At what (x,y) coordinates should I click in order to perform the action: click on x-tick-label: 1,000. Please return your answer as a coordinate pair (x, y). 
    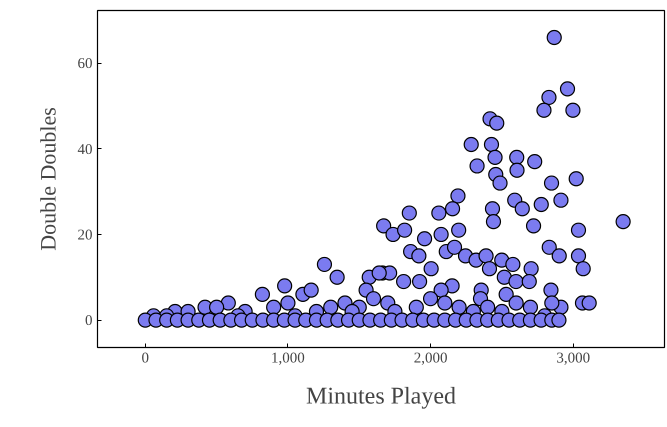
    Looking at the image, I should click on (288, 358).